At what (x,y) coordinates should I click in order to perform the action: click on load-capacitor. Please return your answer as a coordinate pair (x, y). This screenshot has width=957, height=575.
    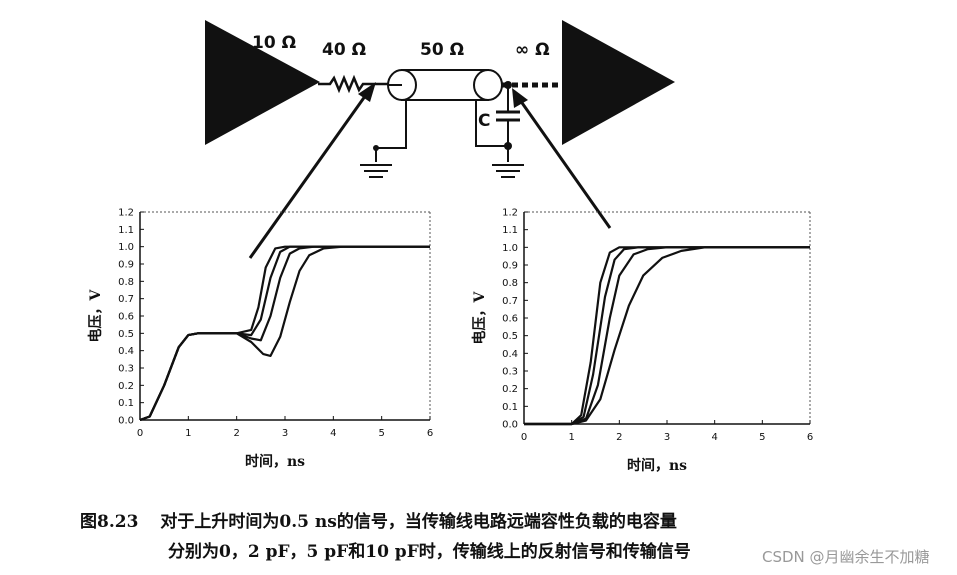
    Looking at the image, I should click on (499, 131).